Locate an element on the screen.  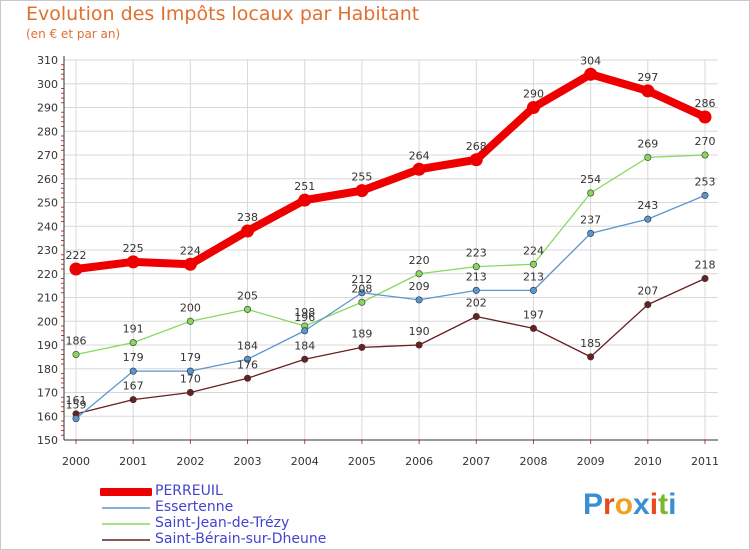
y-tick-label-230: 230 is located at coordinates (47, 250).